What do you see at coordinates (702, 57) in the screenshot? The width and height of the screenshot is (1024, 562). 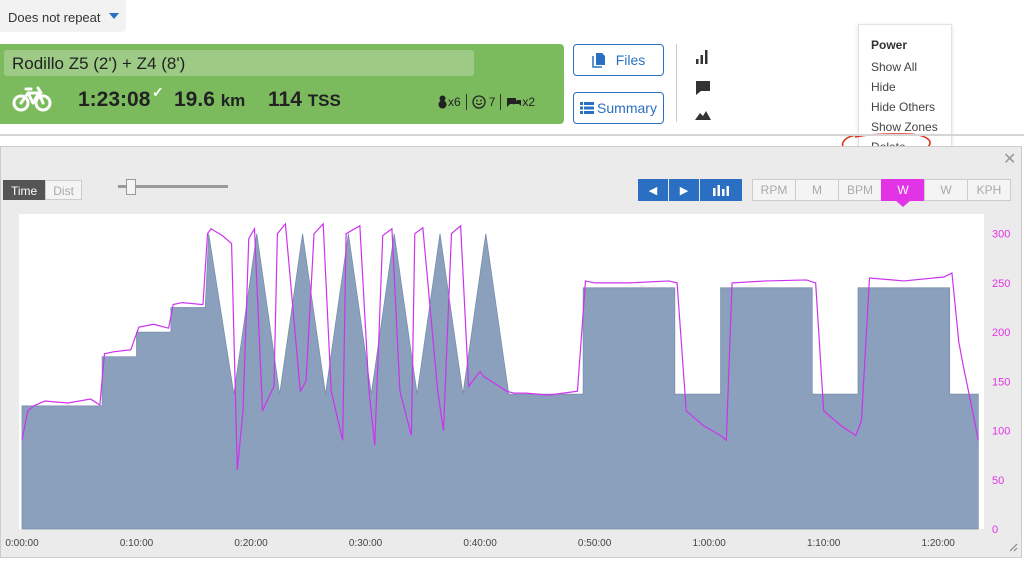 I see `bar-chart-icon` at bounding box center [702, 57].